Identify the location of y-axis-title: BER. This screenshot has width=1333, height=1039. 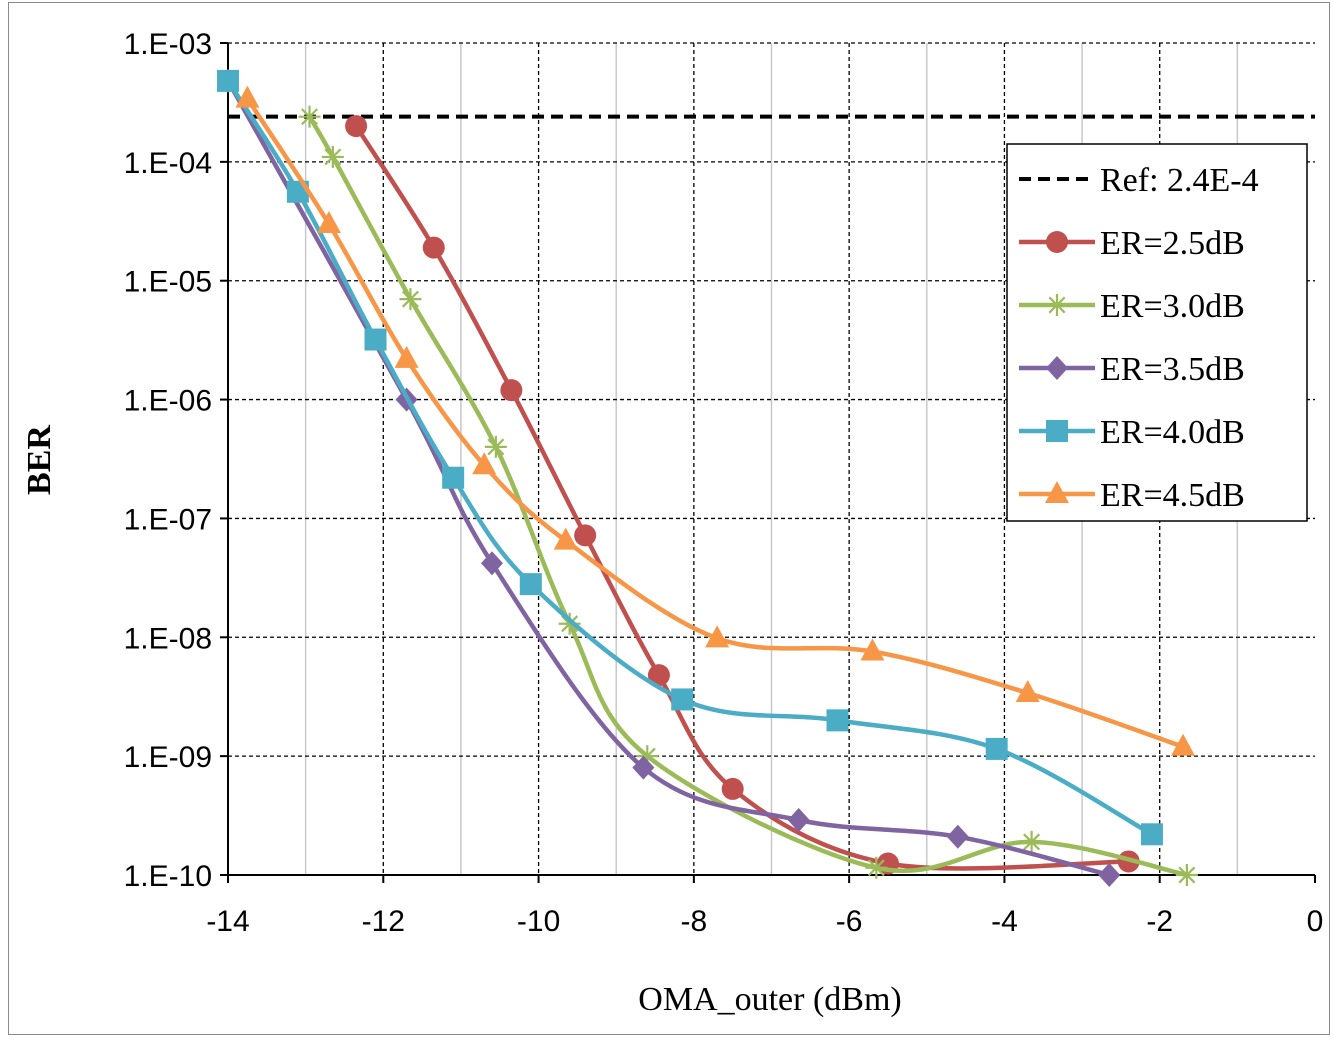
(39, 460).